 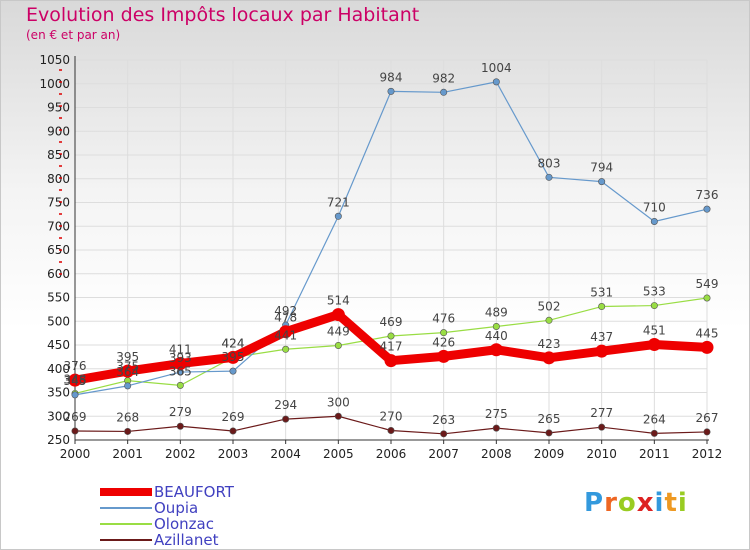 I want to click on data-label-oupia: 984, so click(x=391, y=77).